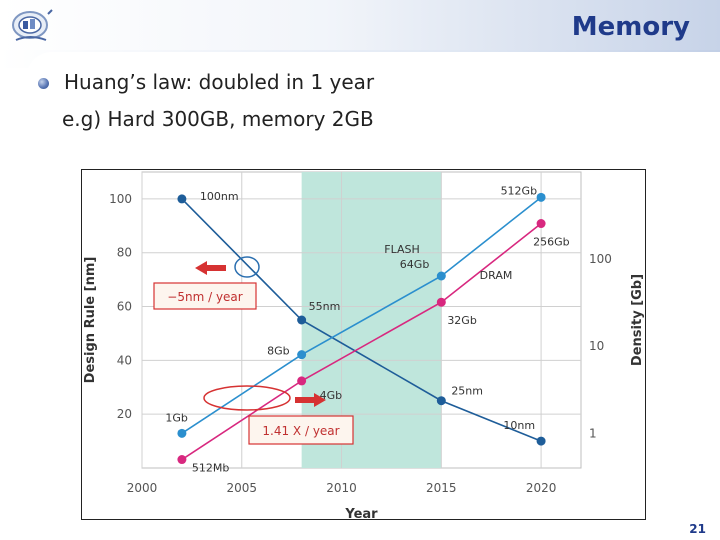 The height and width of the screenshot is (540, 720). What do you see at coordinates (176, 417) in the screenshot?
I see `data-label: 1Gb` at bounding box center [176, 417].